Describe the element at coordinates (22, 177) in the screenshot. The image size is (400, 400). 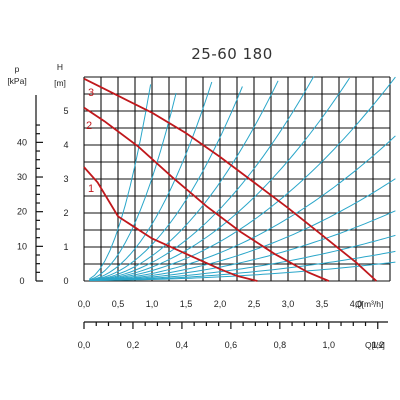
I see `pressure-tick-label: 30` at that location.